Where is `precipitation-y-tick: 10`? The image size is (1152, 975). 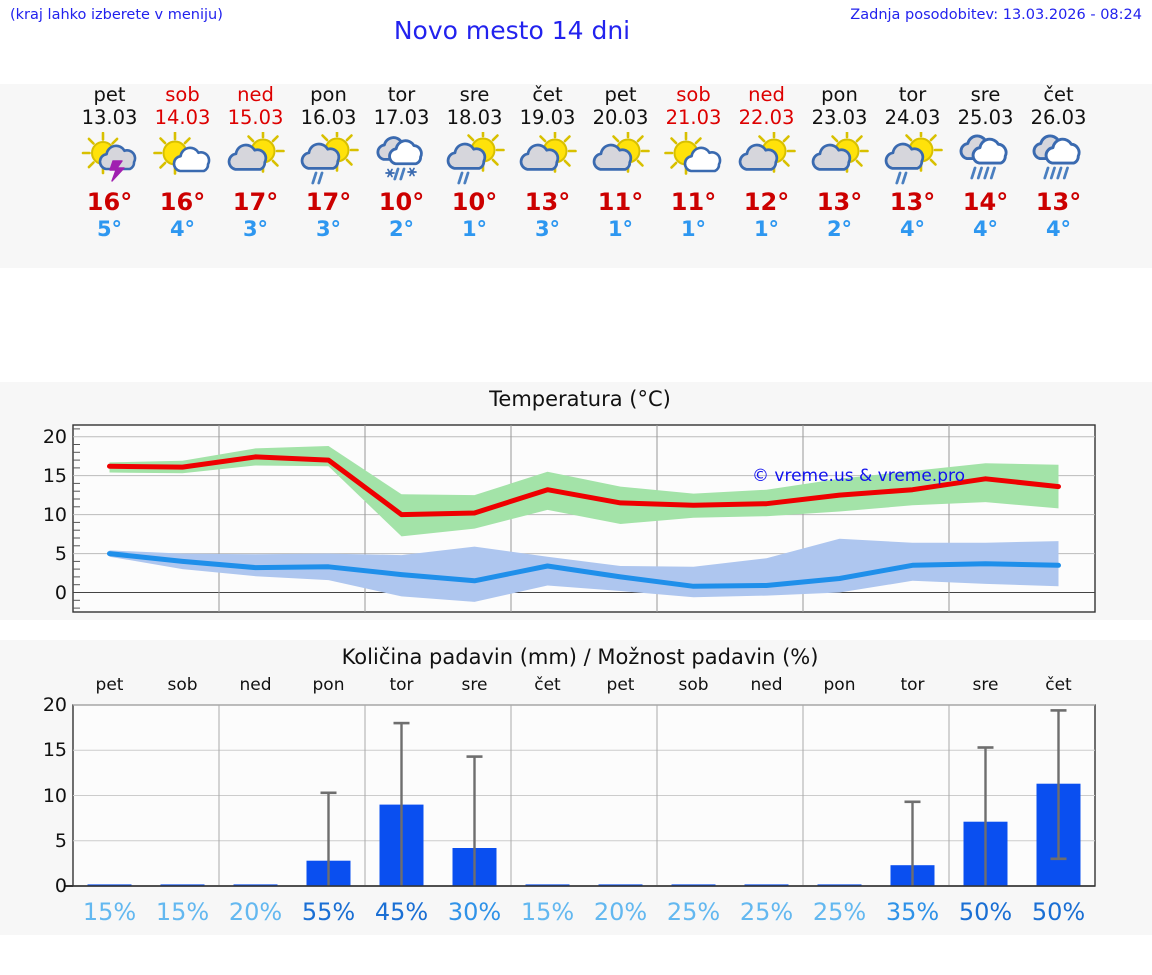
precipitation-y-tick: 10 is located at coordinates (54, 795).